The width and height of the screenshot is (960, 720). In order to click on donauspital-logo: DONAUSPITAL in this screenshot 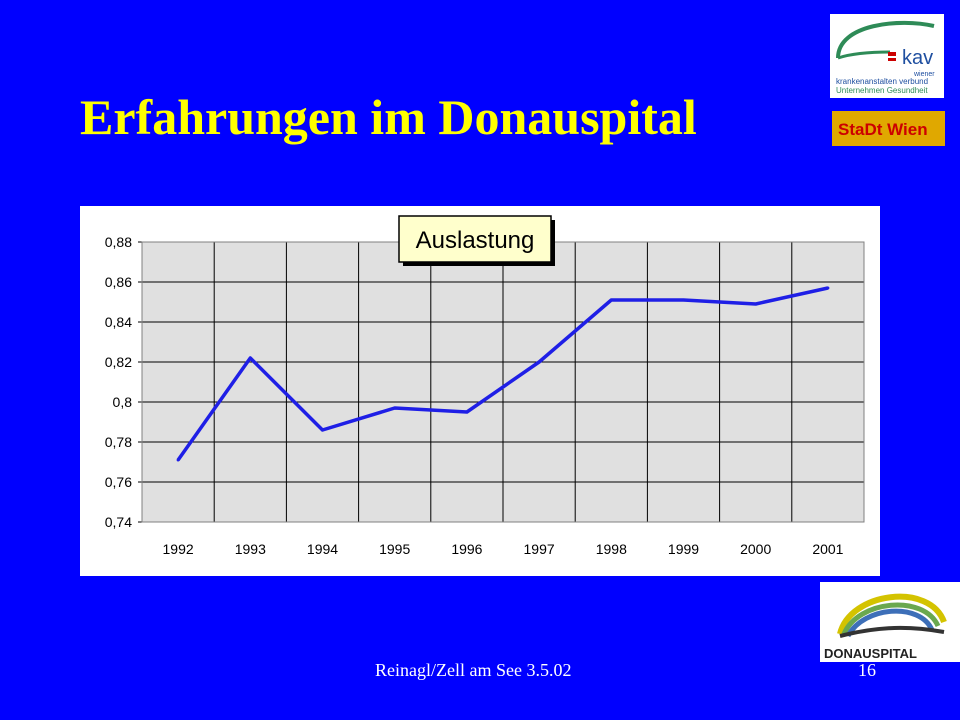, I will do `click(890, 622)`.